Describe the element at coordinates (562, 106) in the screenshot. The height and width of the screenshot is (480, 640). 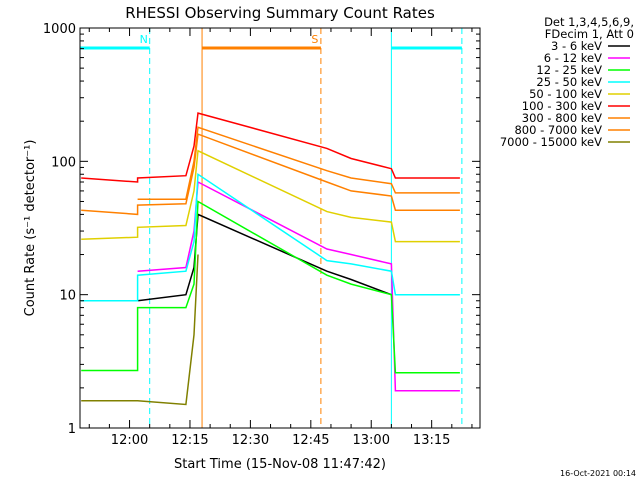
I see `legend-label: 100 - 300 keV` at that location.